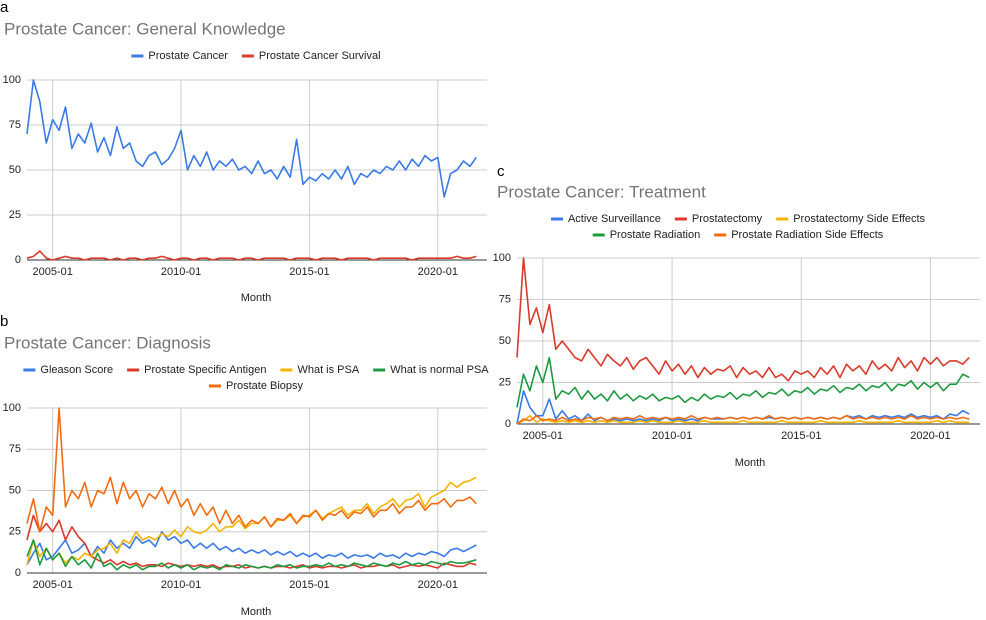 This screenshot has height=620, width=986. I want to click on panel-label: c, so click(501, 171).